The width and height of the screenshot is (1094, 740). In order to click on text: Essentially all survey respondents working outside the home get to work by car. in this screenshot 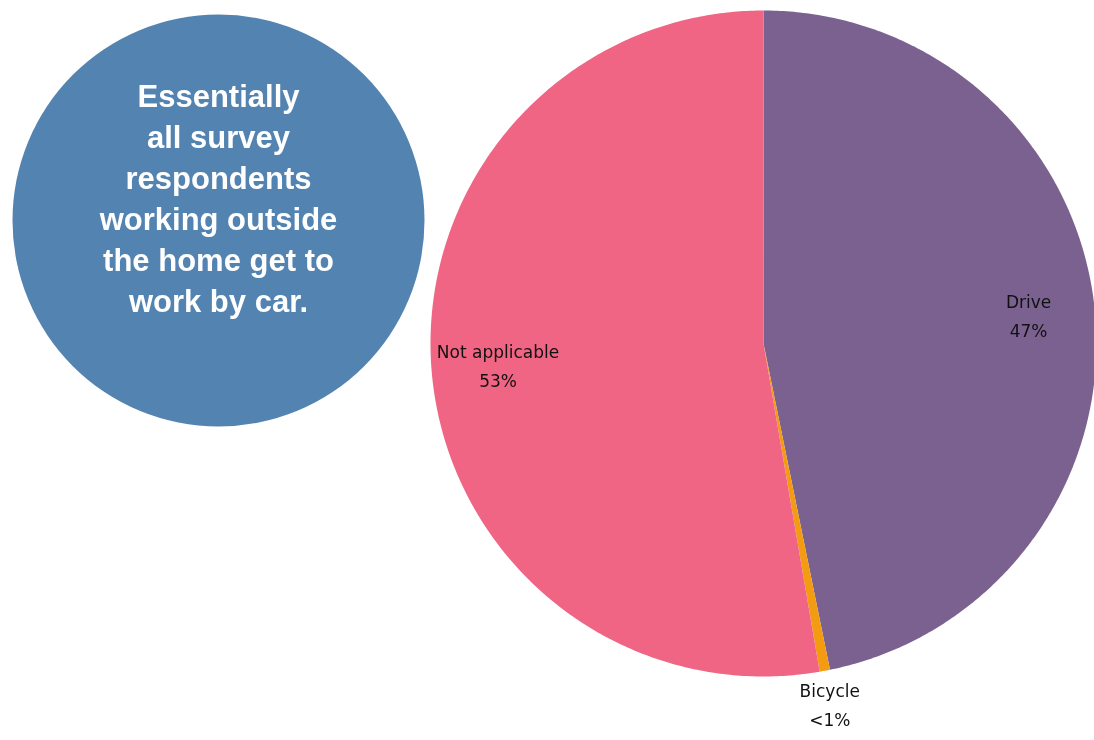, I will do `click(218, 198)`.